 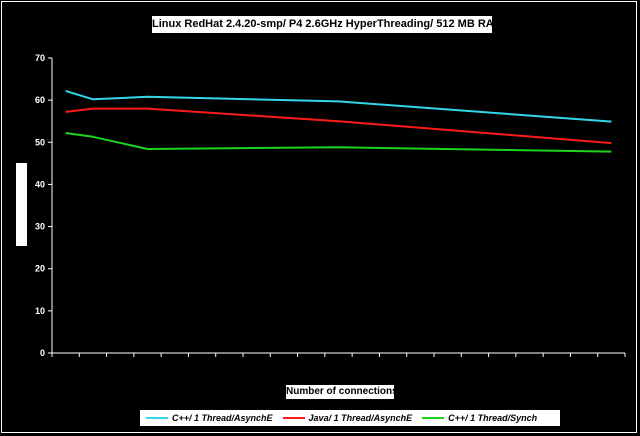 What do you see at coordinates (222, 418) in the screenshot?
I see `legend-label-0: C++/ 1 Thread/AsynchE` at bounding box center [222, 418].